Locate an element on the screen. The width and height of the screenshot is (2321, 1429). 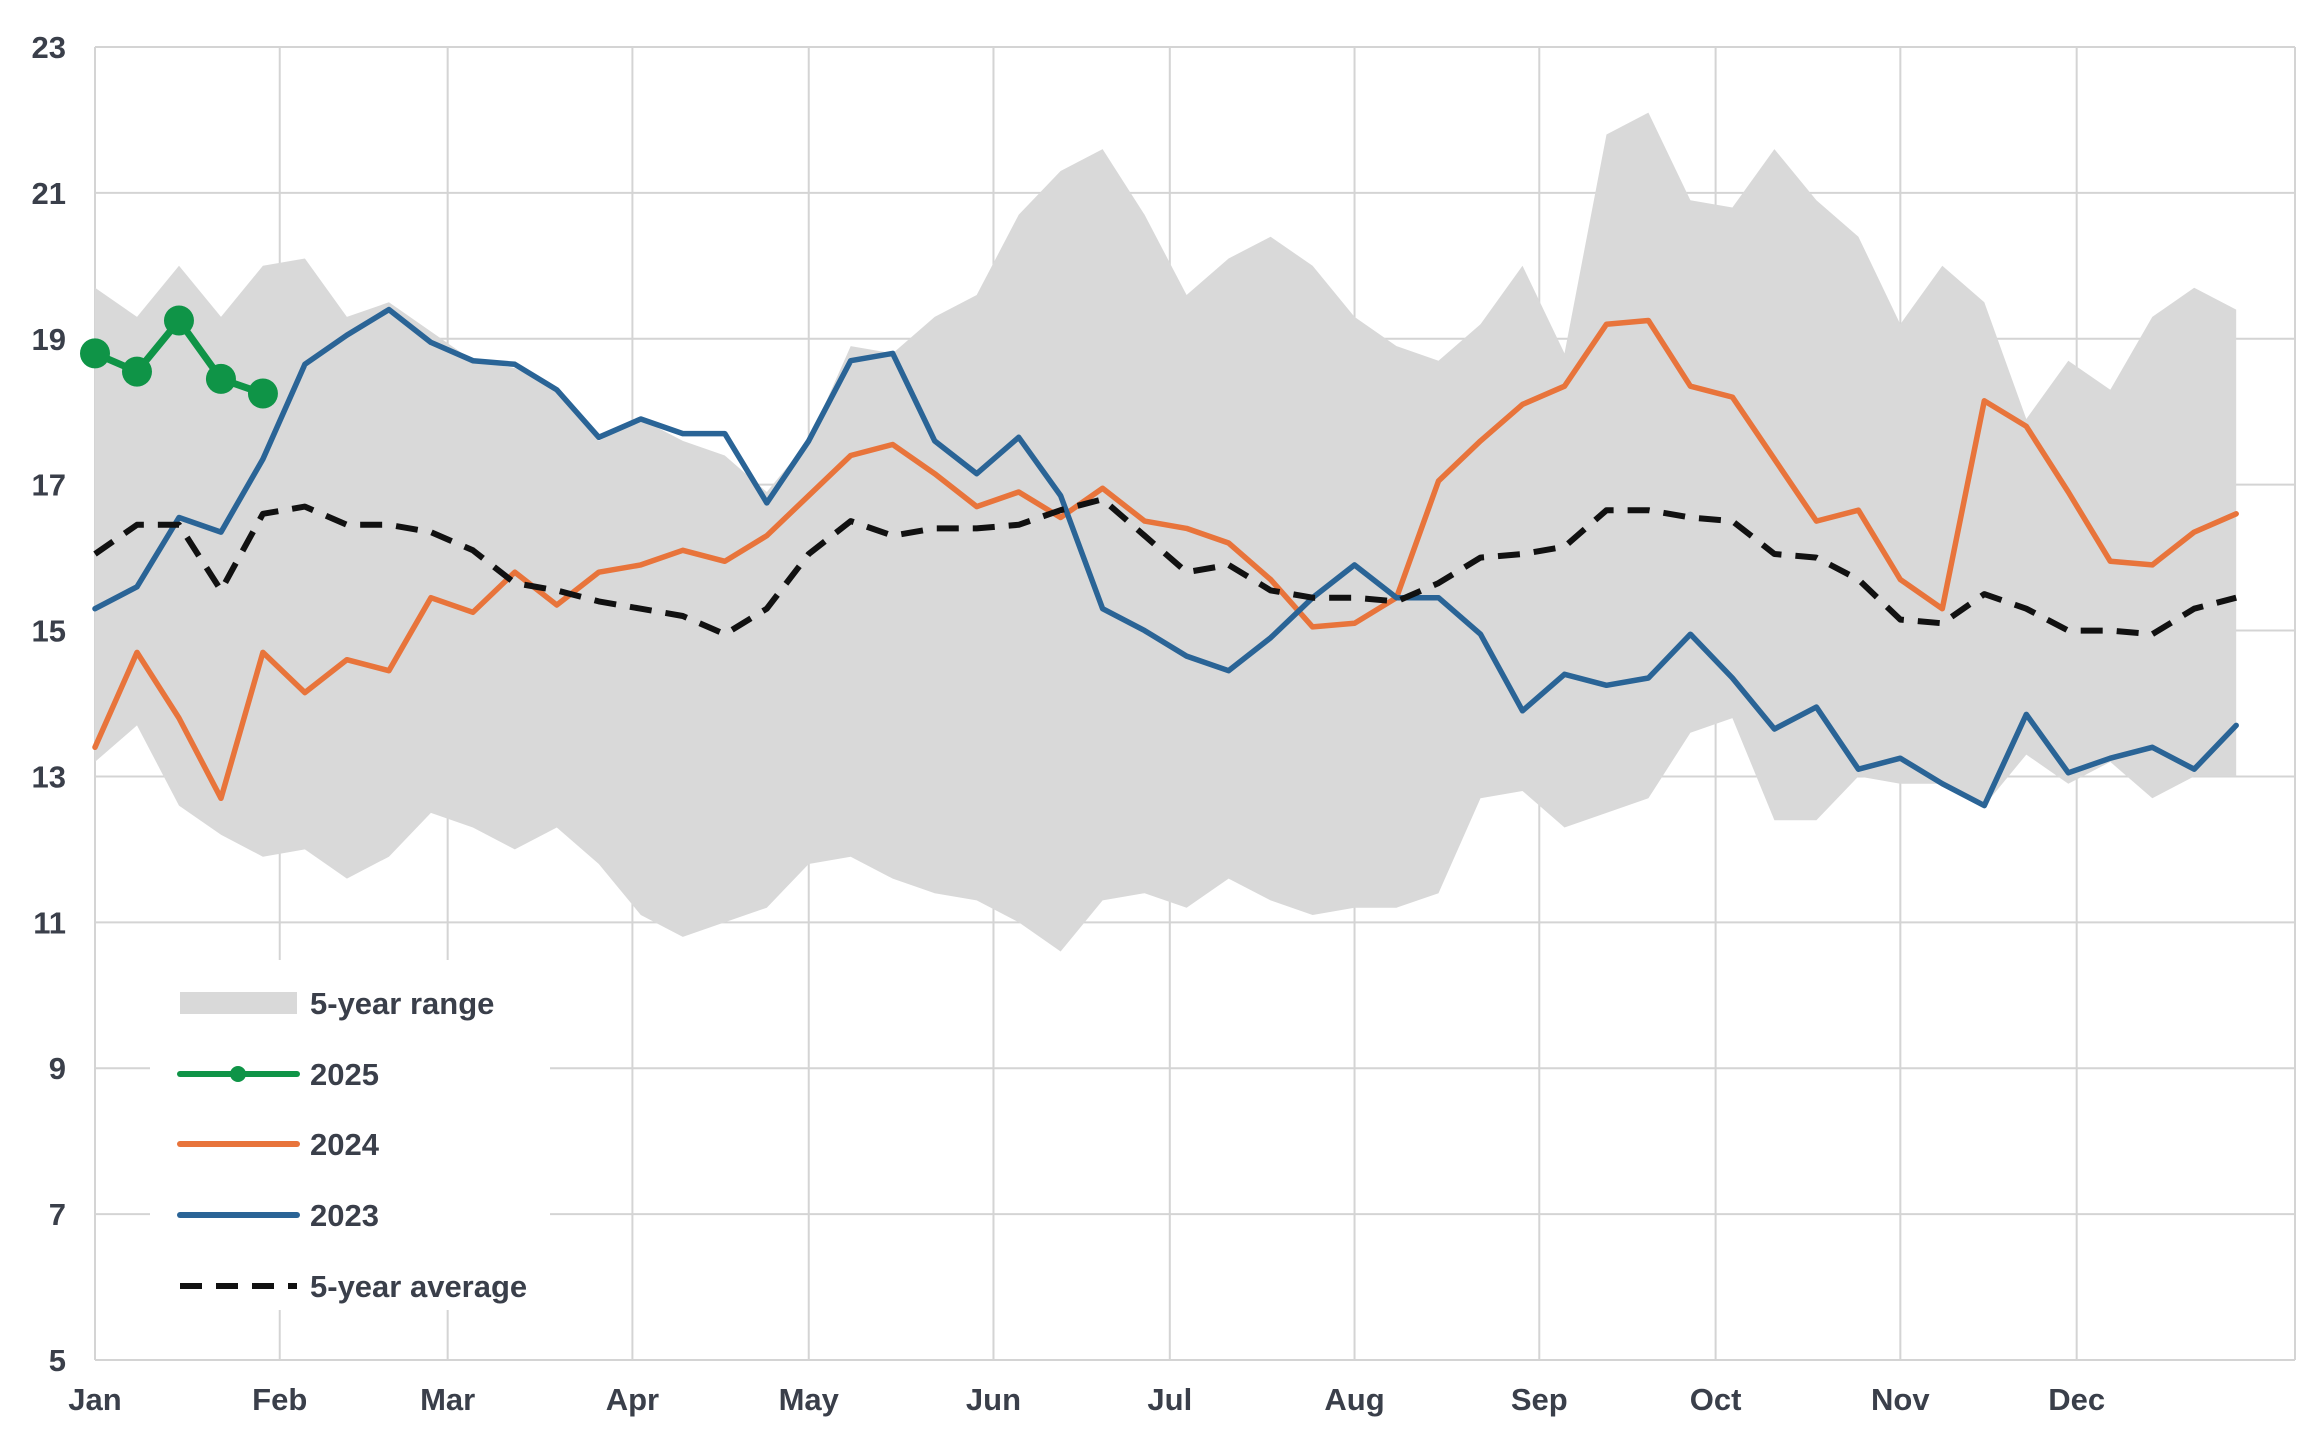
y-tick-label: 5 is located at coordinates (57, 1360).